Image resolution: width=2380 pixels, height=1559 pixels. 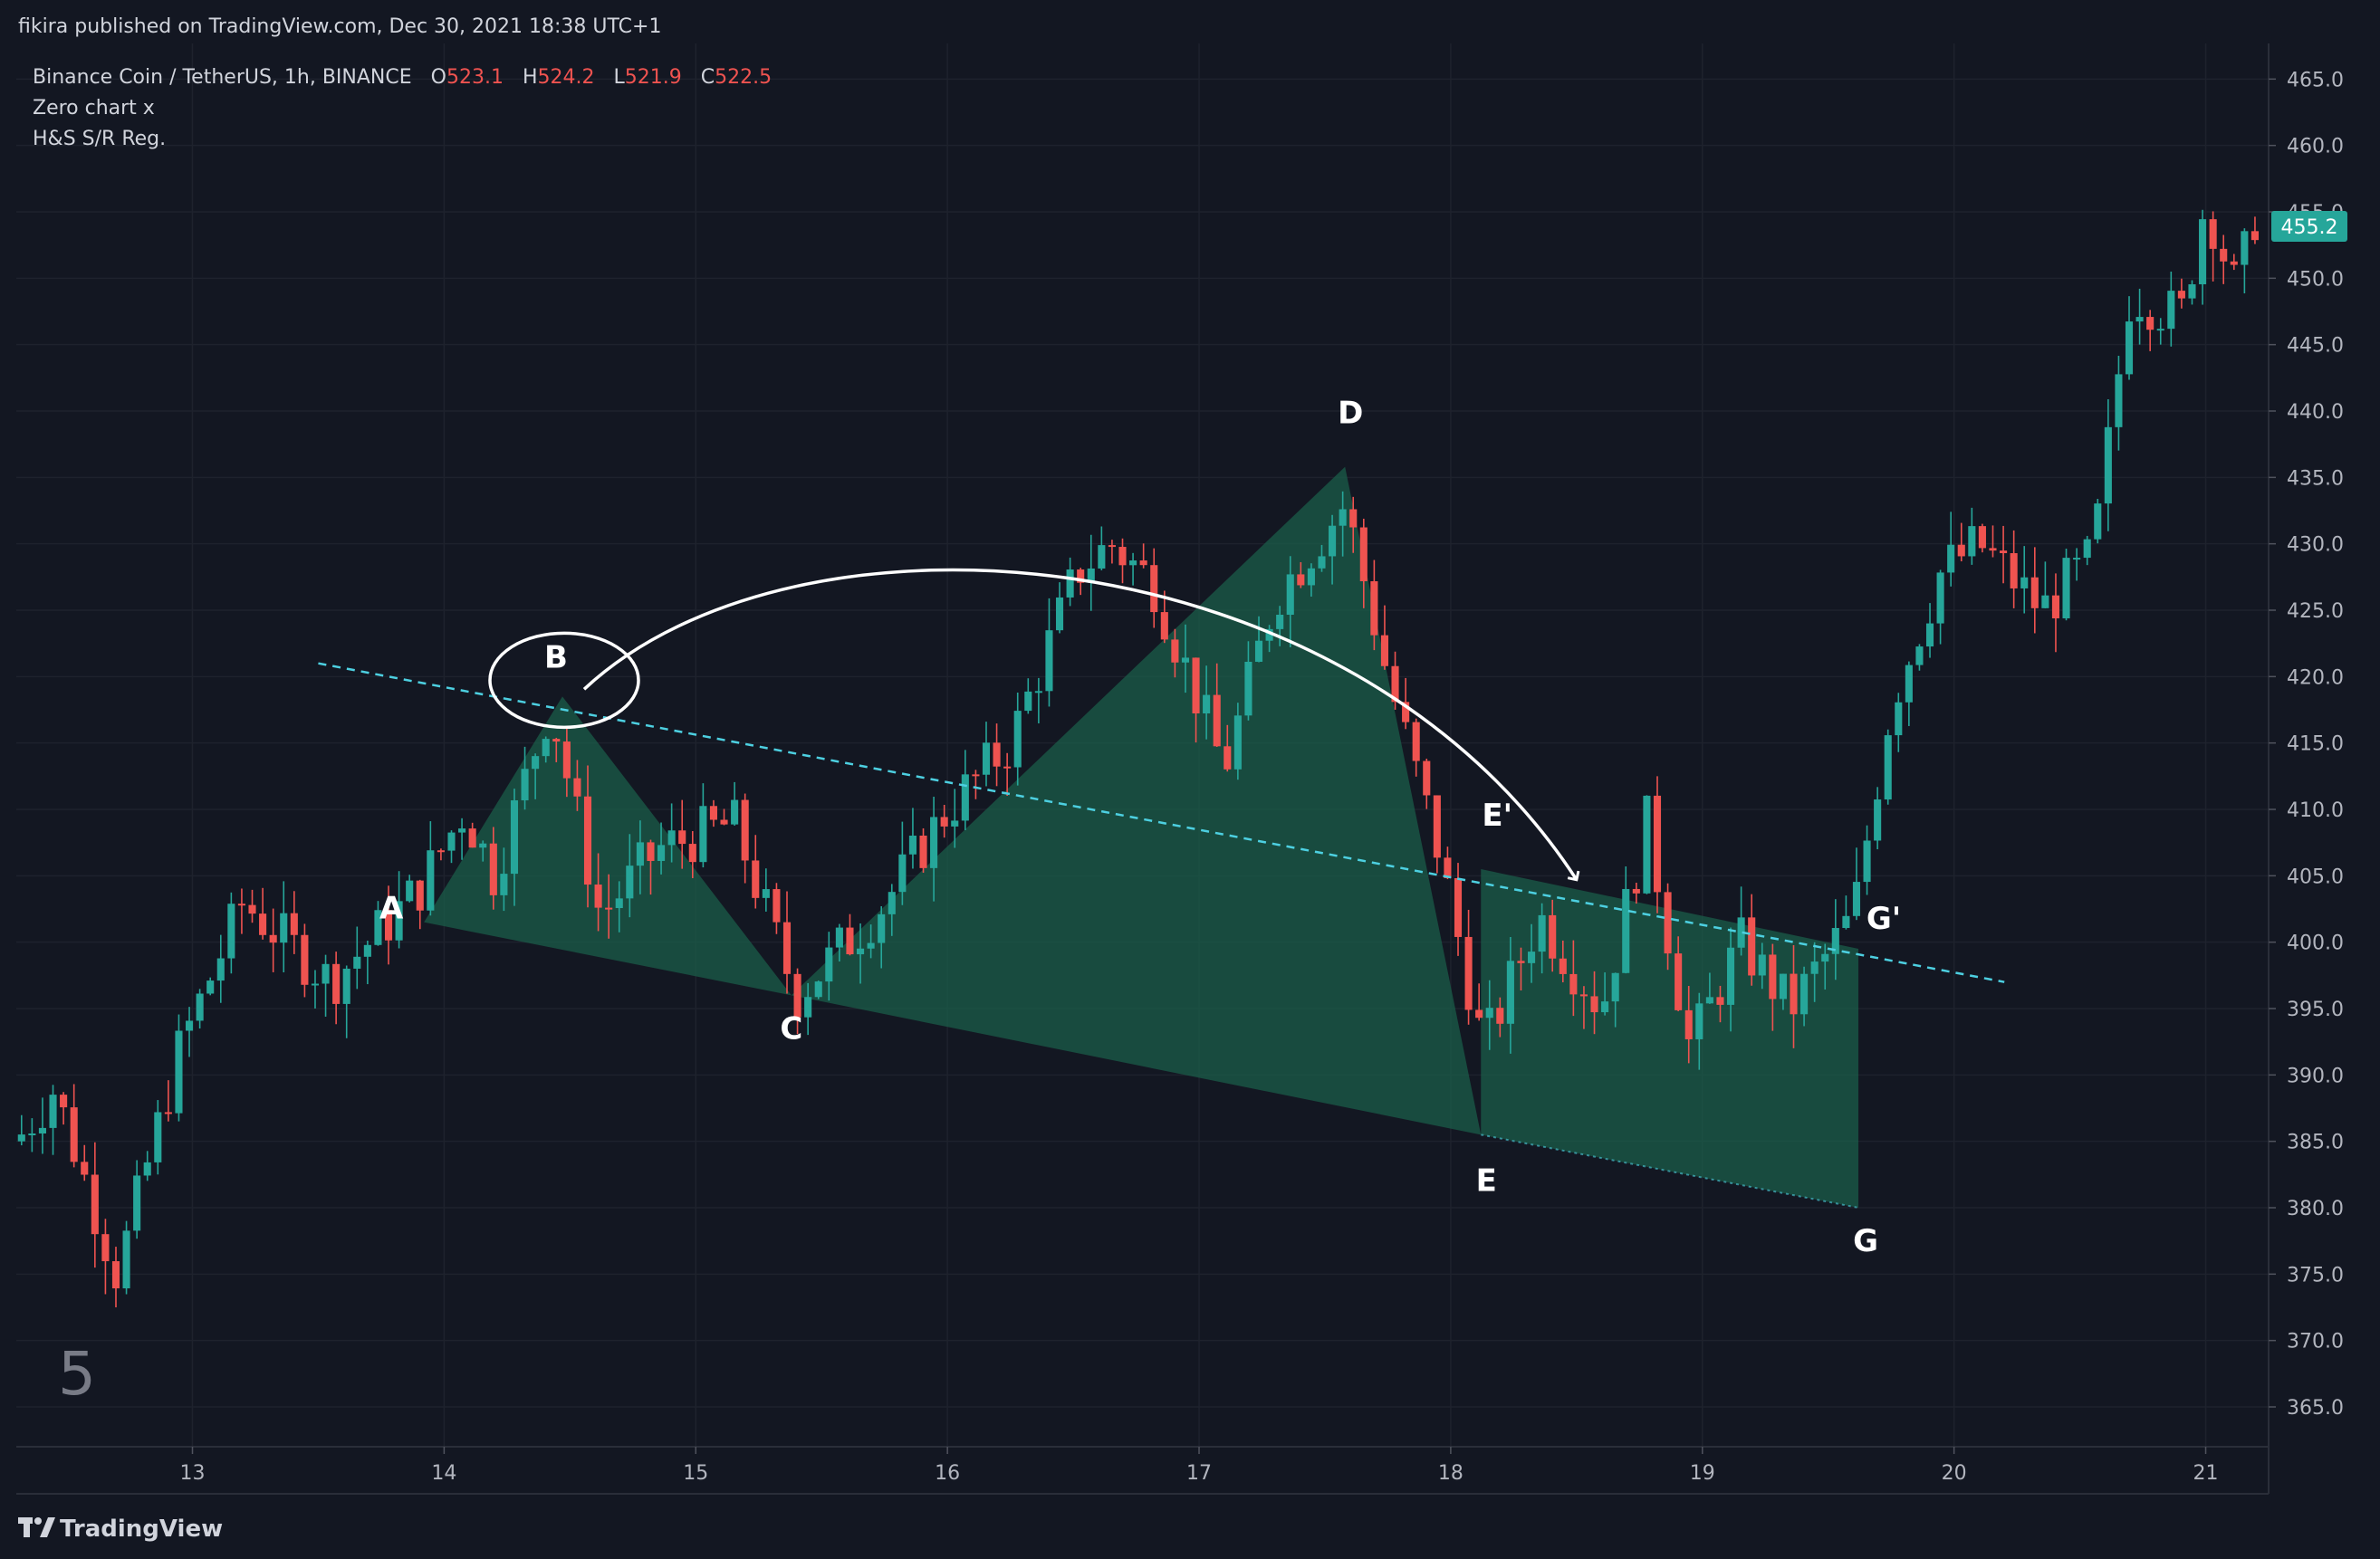 What do you see at coordinates (99, 139) in the screenshot?
I see `indicator-hs-sr-reg: H&S S/R Reg.` at bounding box center [99, 139].